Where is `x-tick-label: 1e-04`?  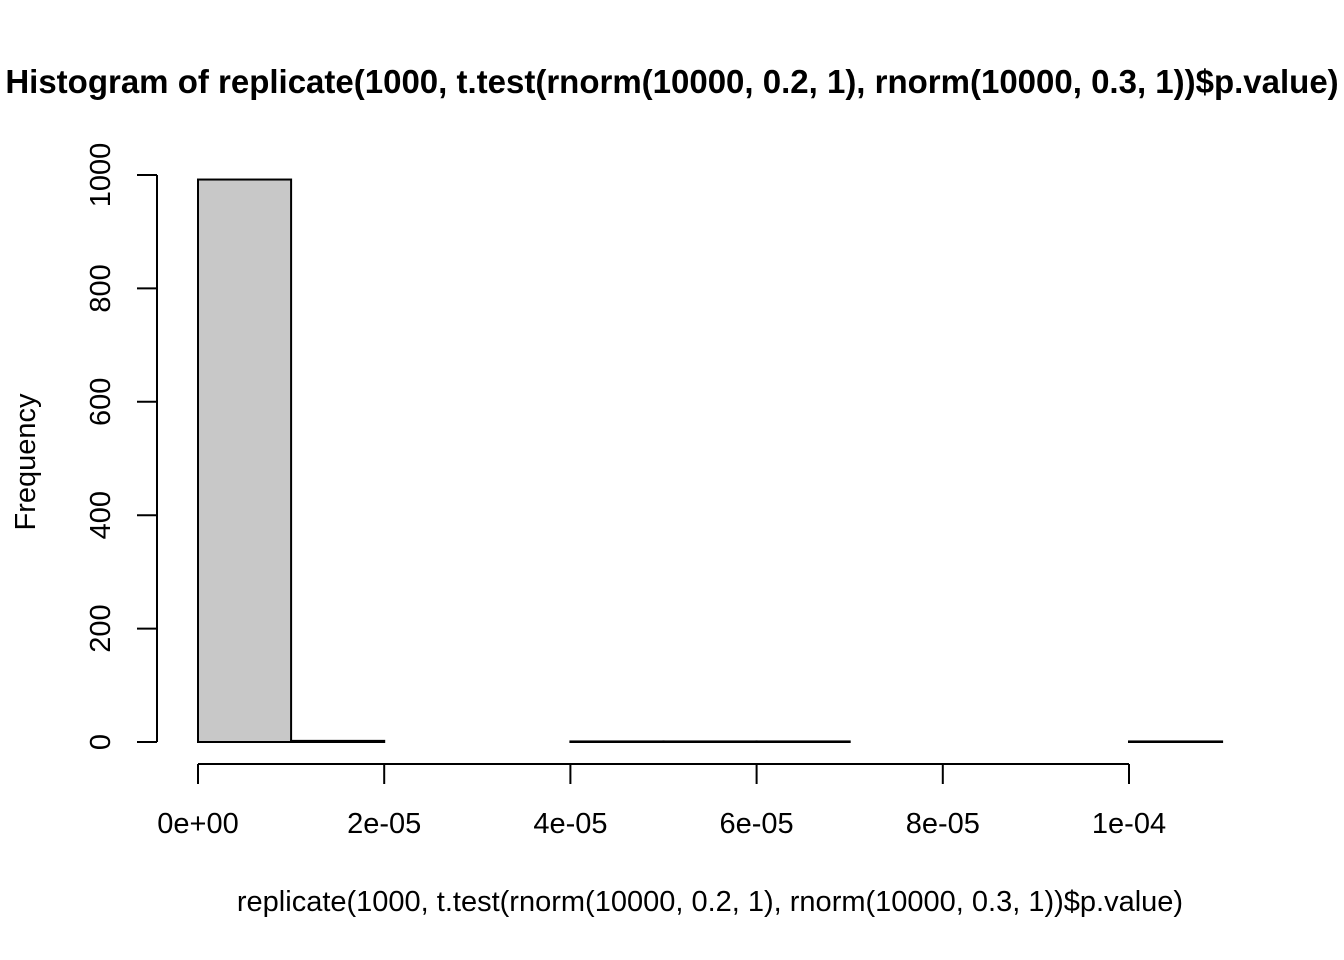 x-tick-label: 1e-04 is located at coordinates (1129, 824).